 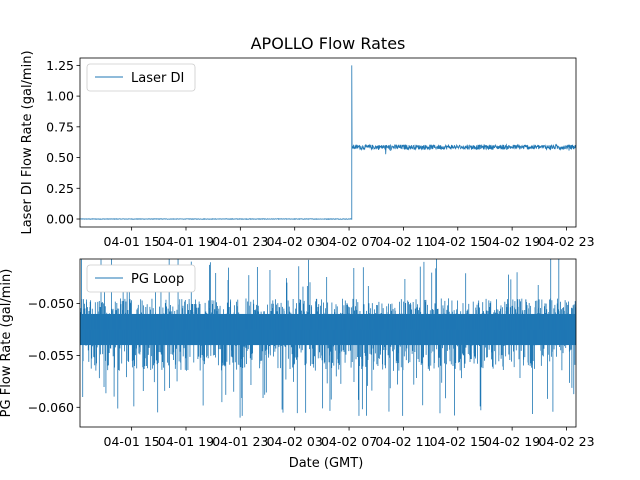 I want to click on laser-di-y-ticks: 0.00 0.25 0.50 0.75 1.00 1.25, so click(x=63, y=142).